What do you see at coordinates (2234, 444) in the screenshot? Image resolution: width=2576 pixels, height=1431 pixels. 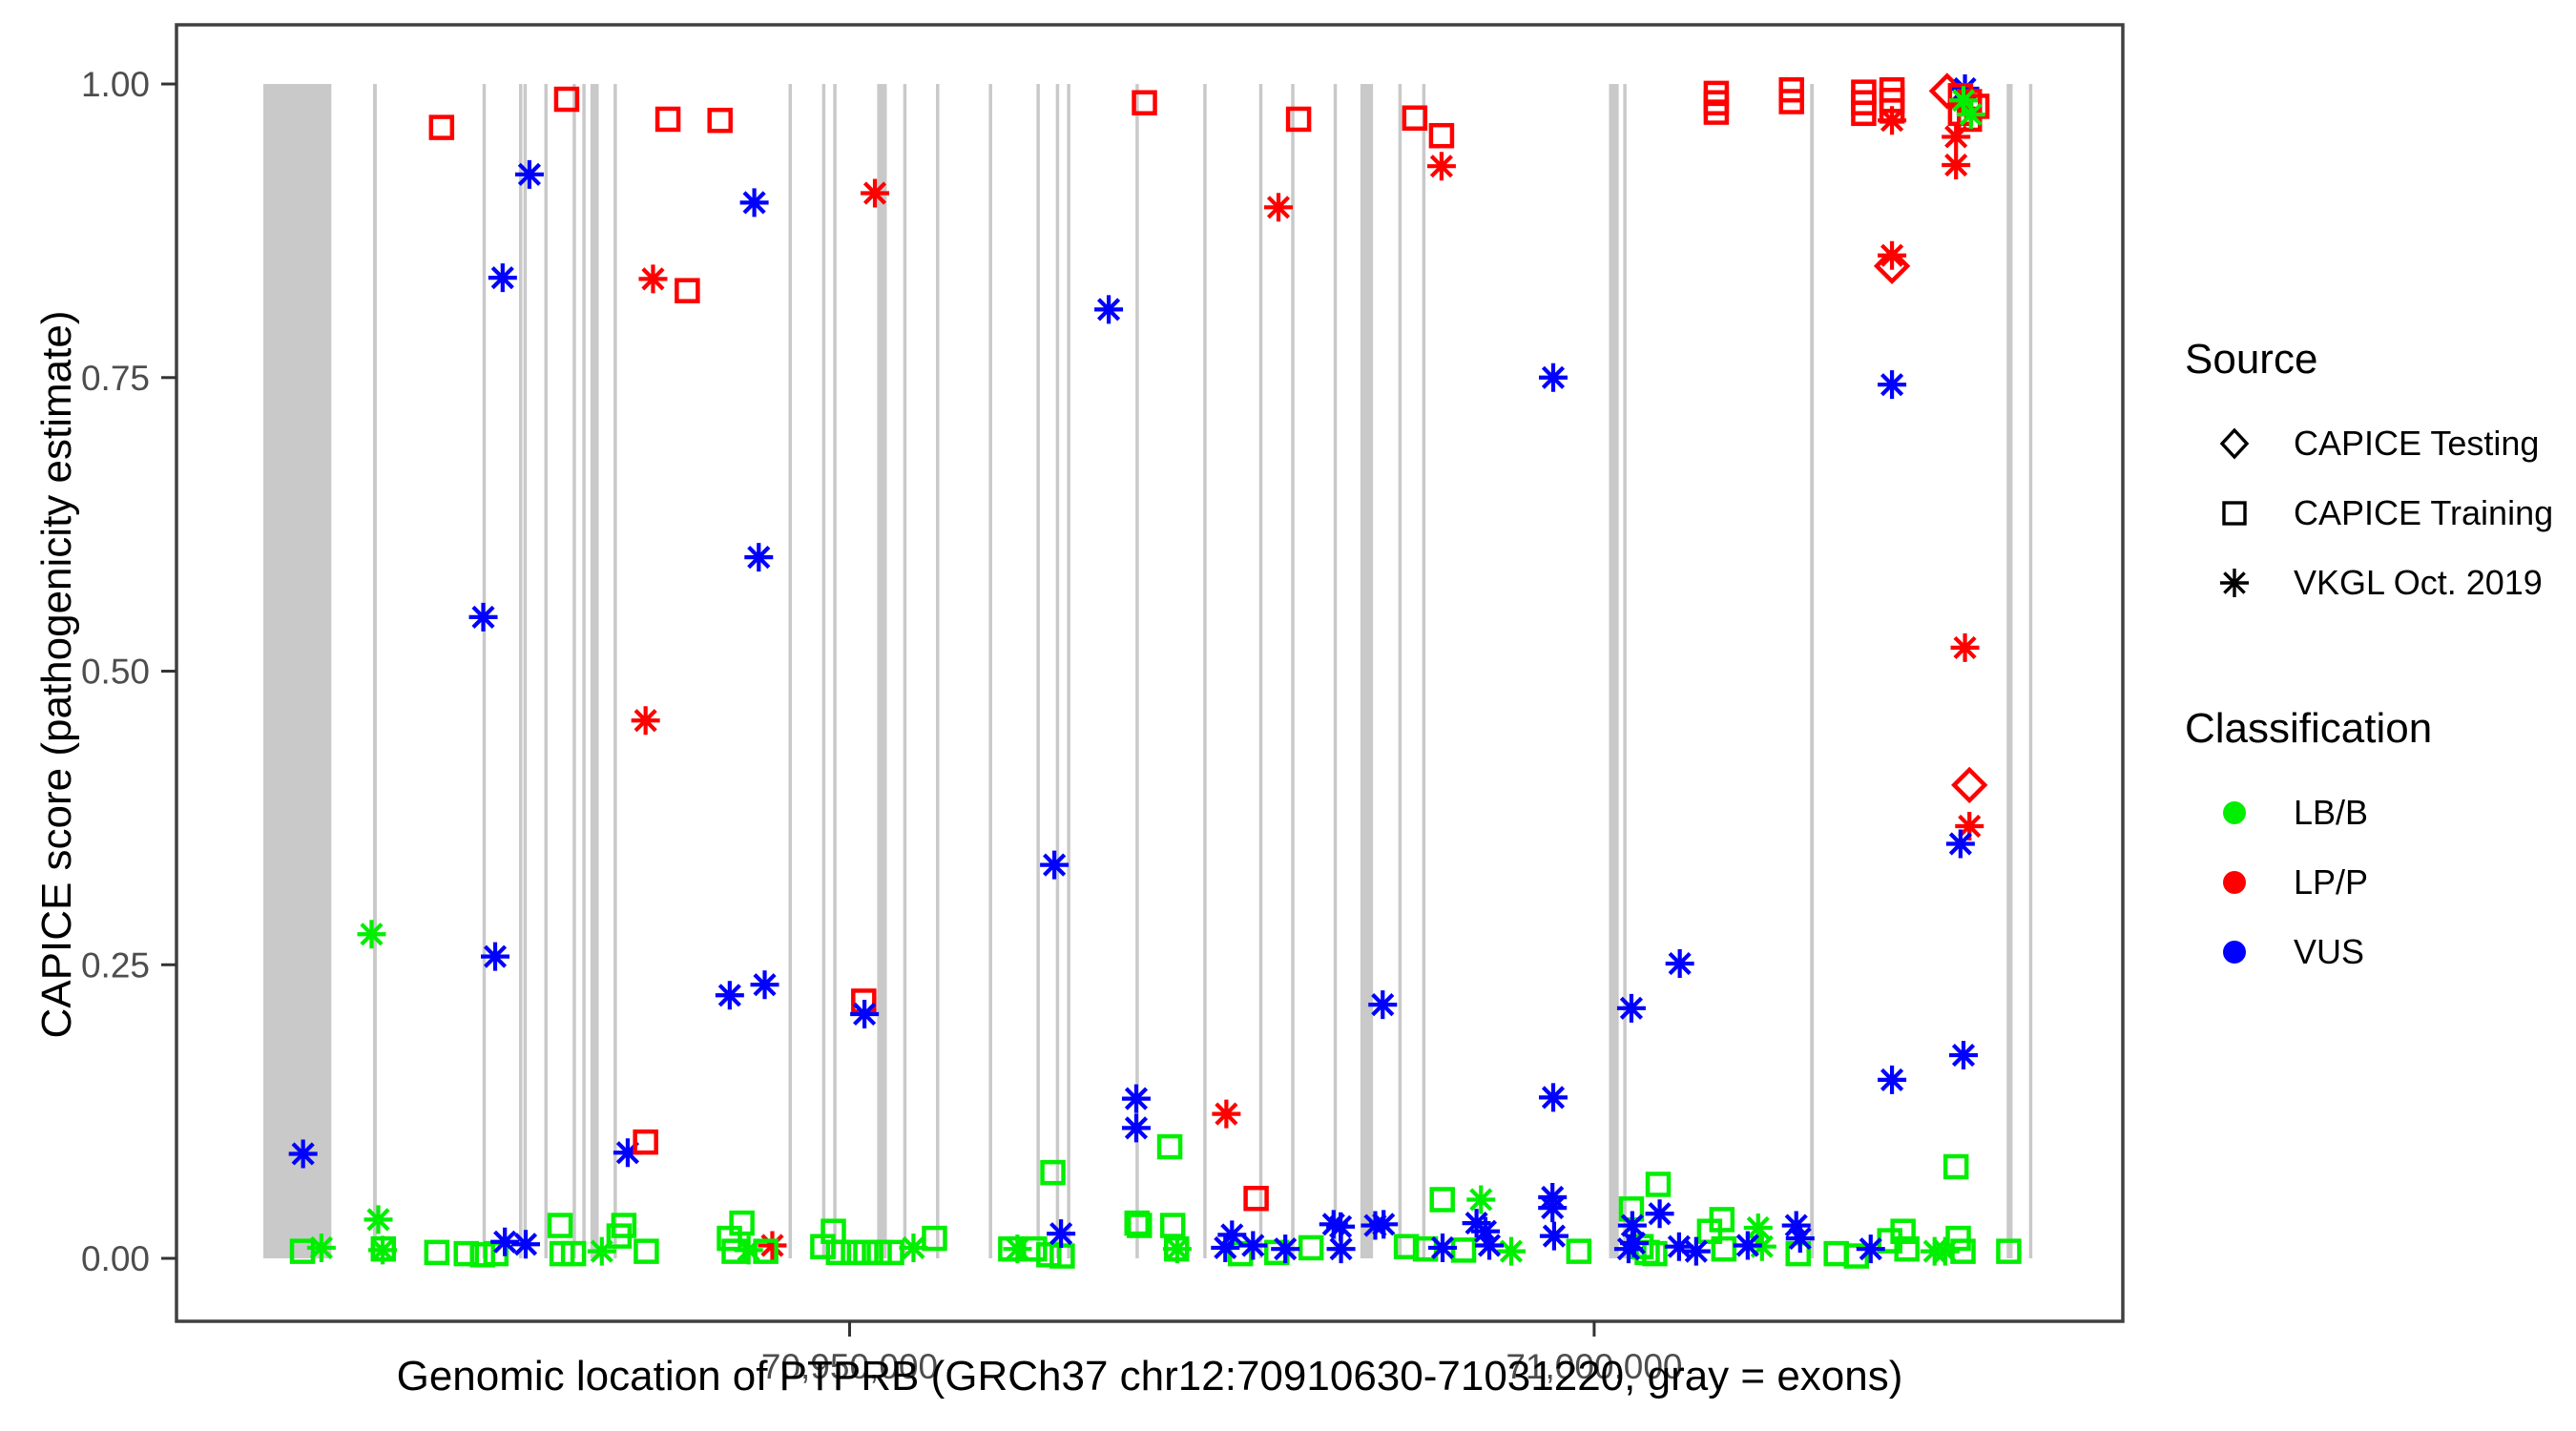 I see `diamond-shape-icon` at bounding box center [2234, 444].